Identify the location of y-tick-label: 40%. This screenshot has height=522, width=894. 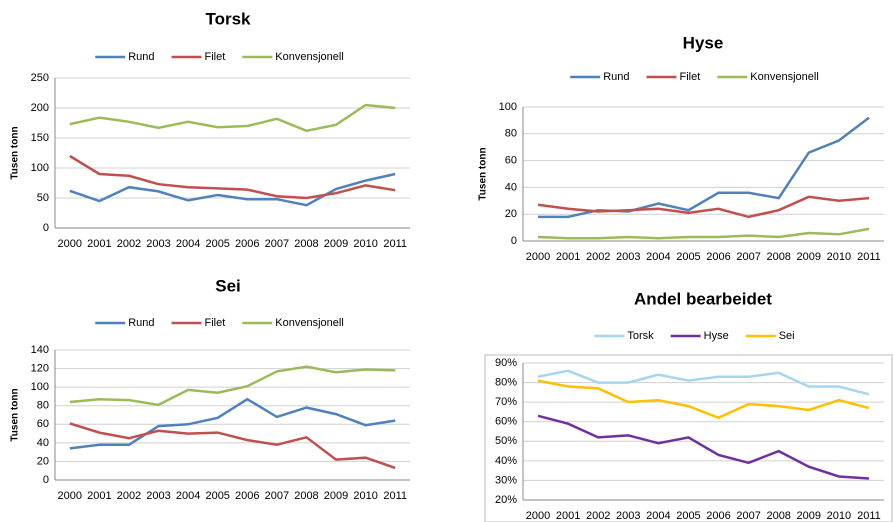
(506, 461).